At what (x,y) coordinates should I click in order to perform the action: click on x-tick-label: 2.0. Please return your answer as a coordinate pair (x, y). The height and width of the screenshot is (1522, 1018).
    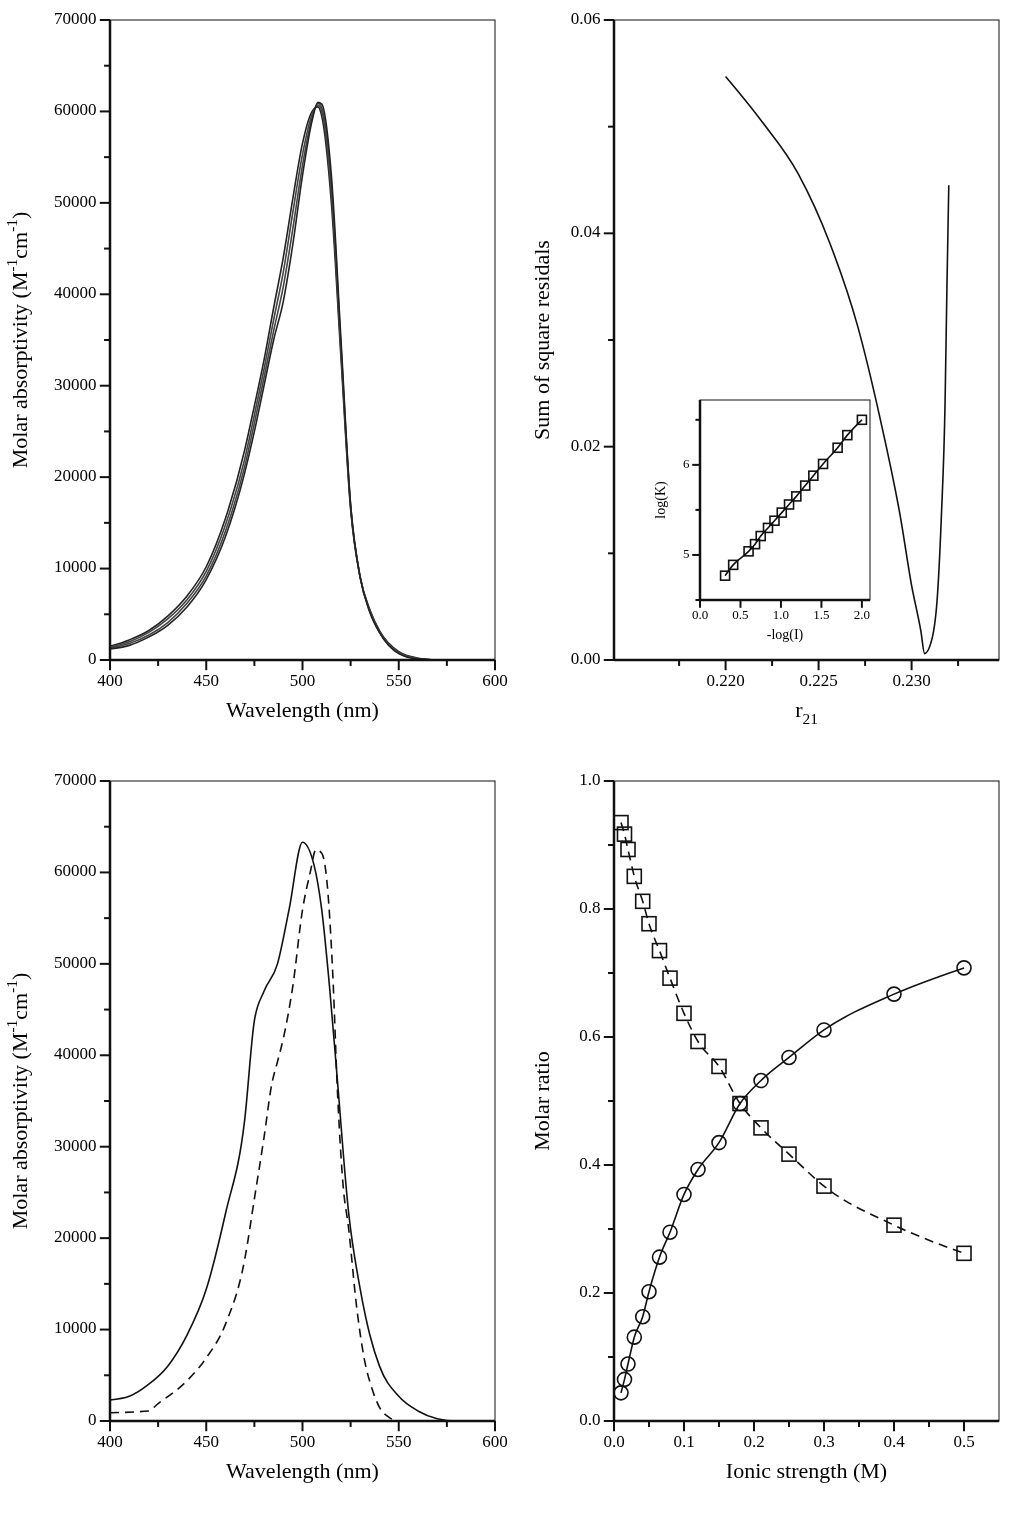
    Looking at the image, I should click on (862, 614).